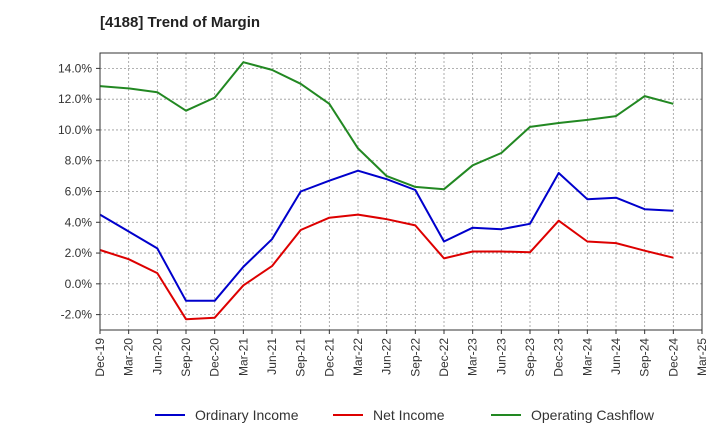 The image size is (720, 440). Describe the element at coordinates (593, 415) in the screenshot. I see `legend-label-operating-cashflow: Operating Cashflow` at that location.